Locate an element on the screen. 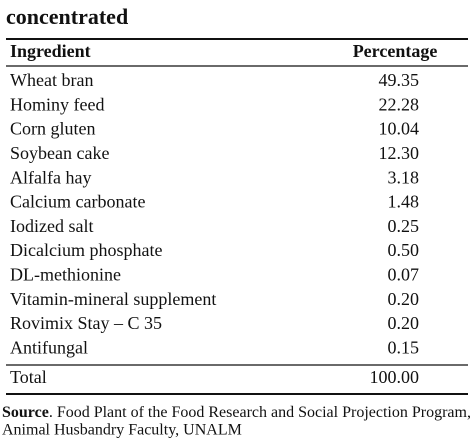 The height and width of the screenshot is (439, 474). percentage-cell: 0.15 is located at coordinates (404, 347).